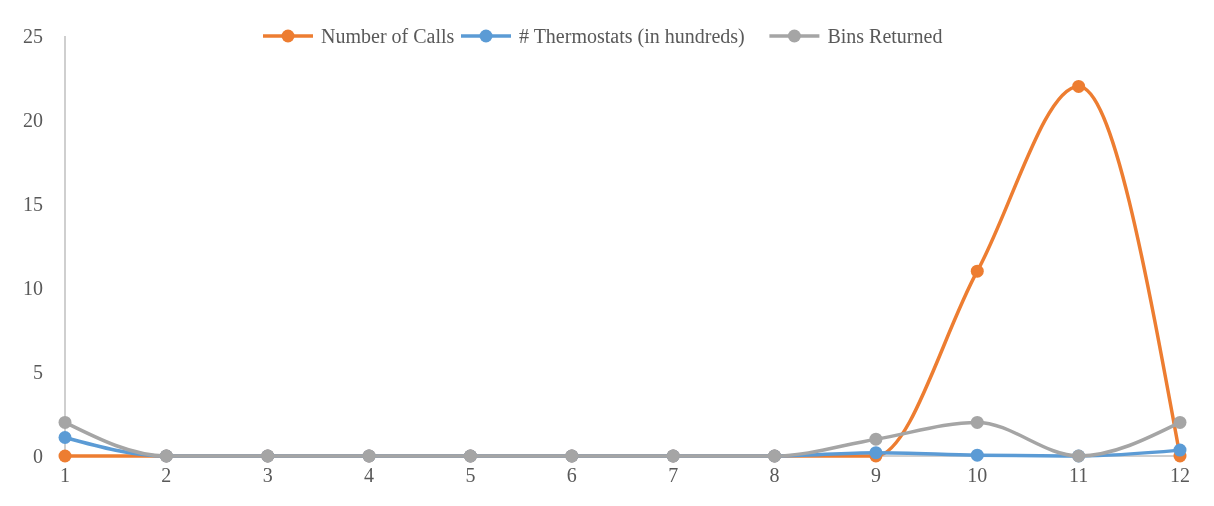 This screenshot has width=1214, height=506. What do you see at coordinates (33, 36) in the screenshot?
I see `y-tick-label: 25` at bounding box center [33, 36].